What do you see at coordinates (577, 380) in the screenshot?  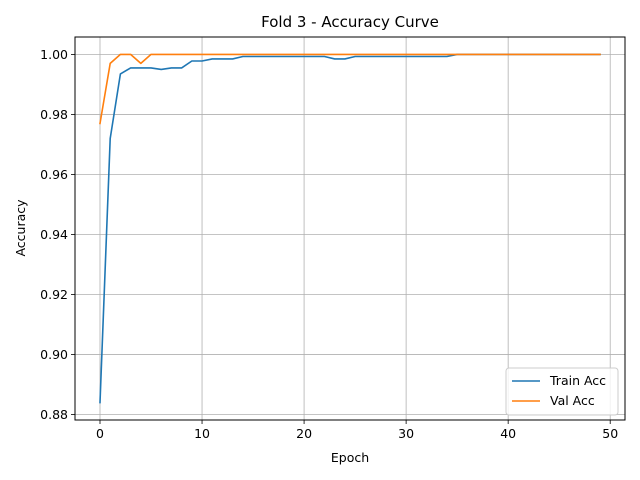 I see `legend-label-train-acc: Train Acc` at bounding box center [577, 380].